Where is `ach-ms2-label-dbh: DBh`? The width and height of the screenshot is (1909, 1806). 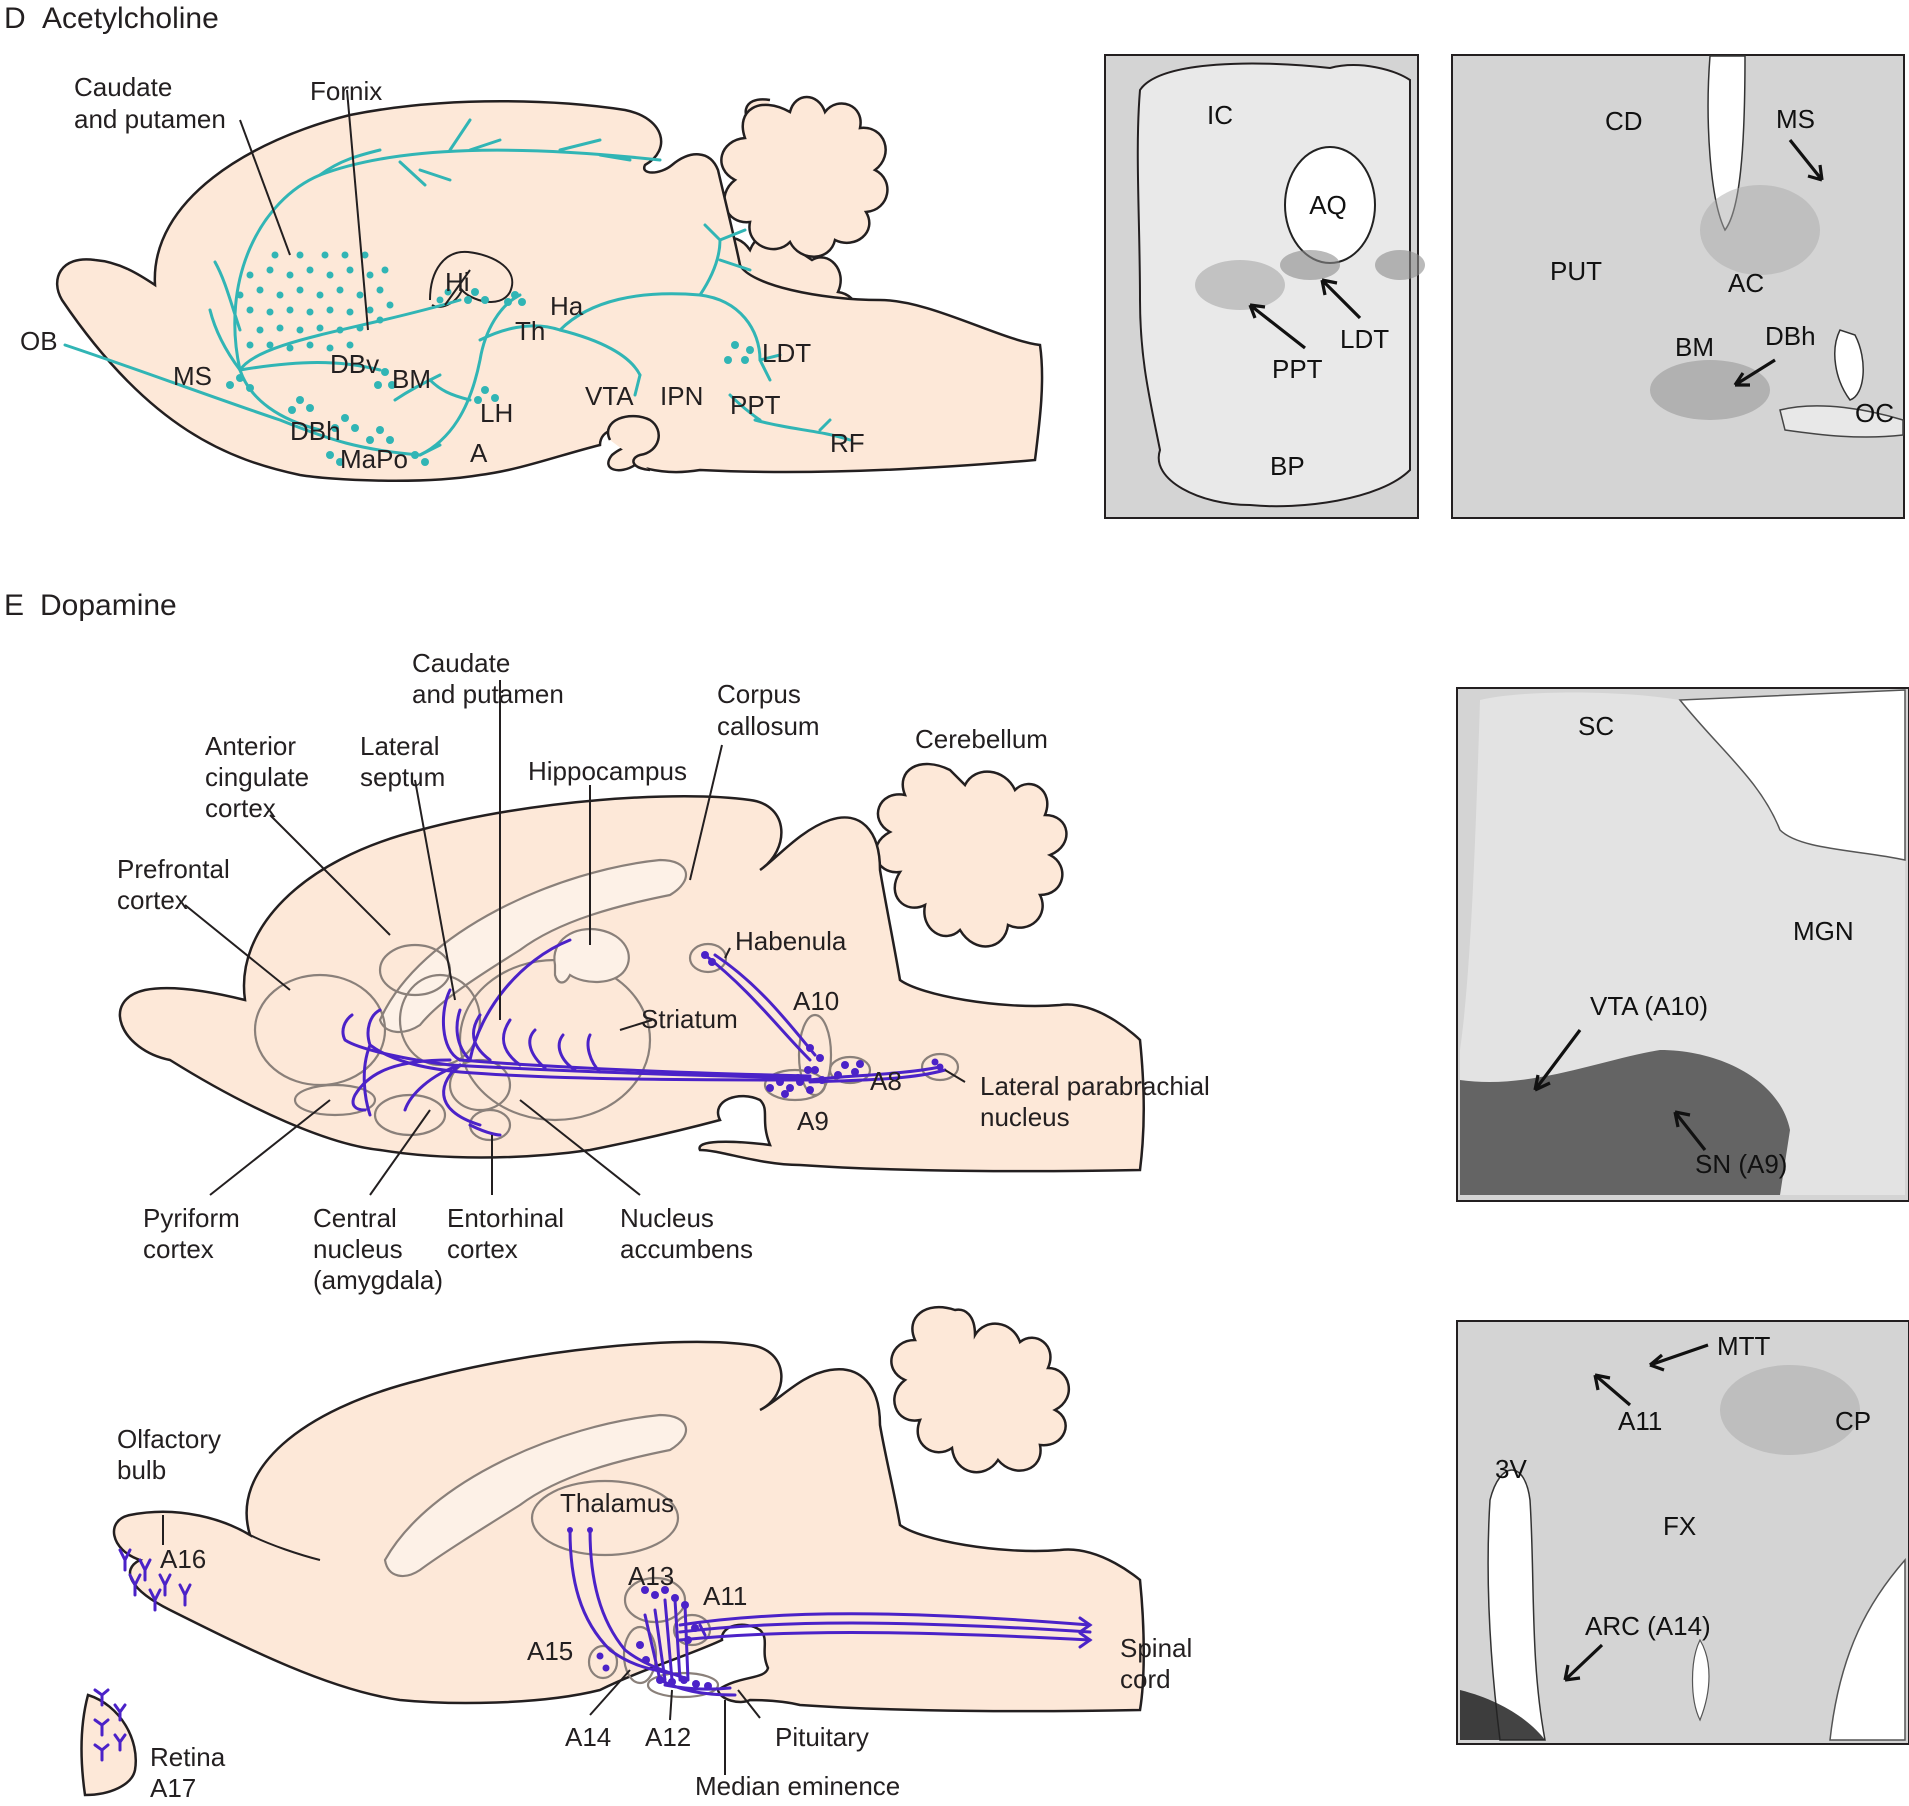
ach-ms2-label-dbh: DBh is located at coordinates (1790, 336).